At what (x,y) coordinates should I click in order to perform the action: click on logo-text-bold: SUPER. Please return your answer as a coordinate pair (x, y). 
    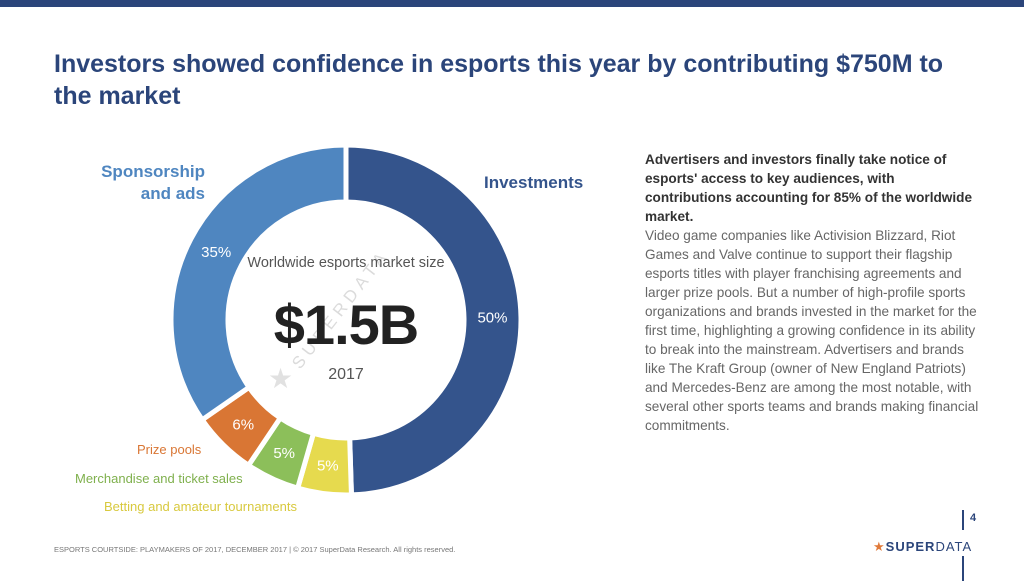
    Looking at the image, I should click on (910, 546).